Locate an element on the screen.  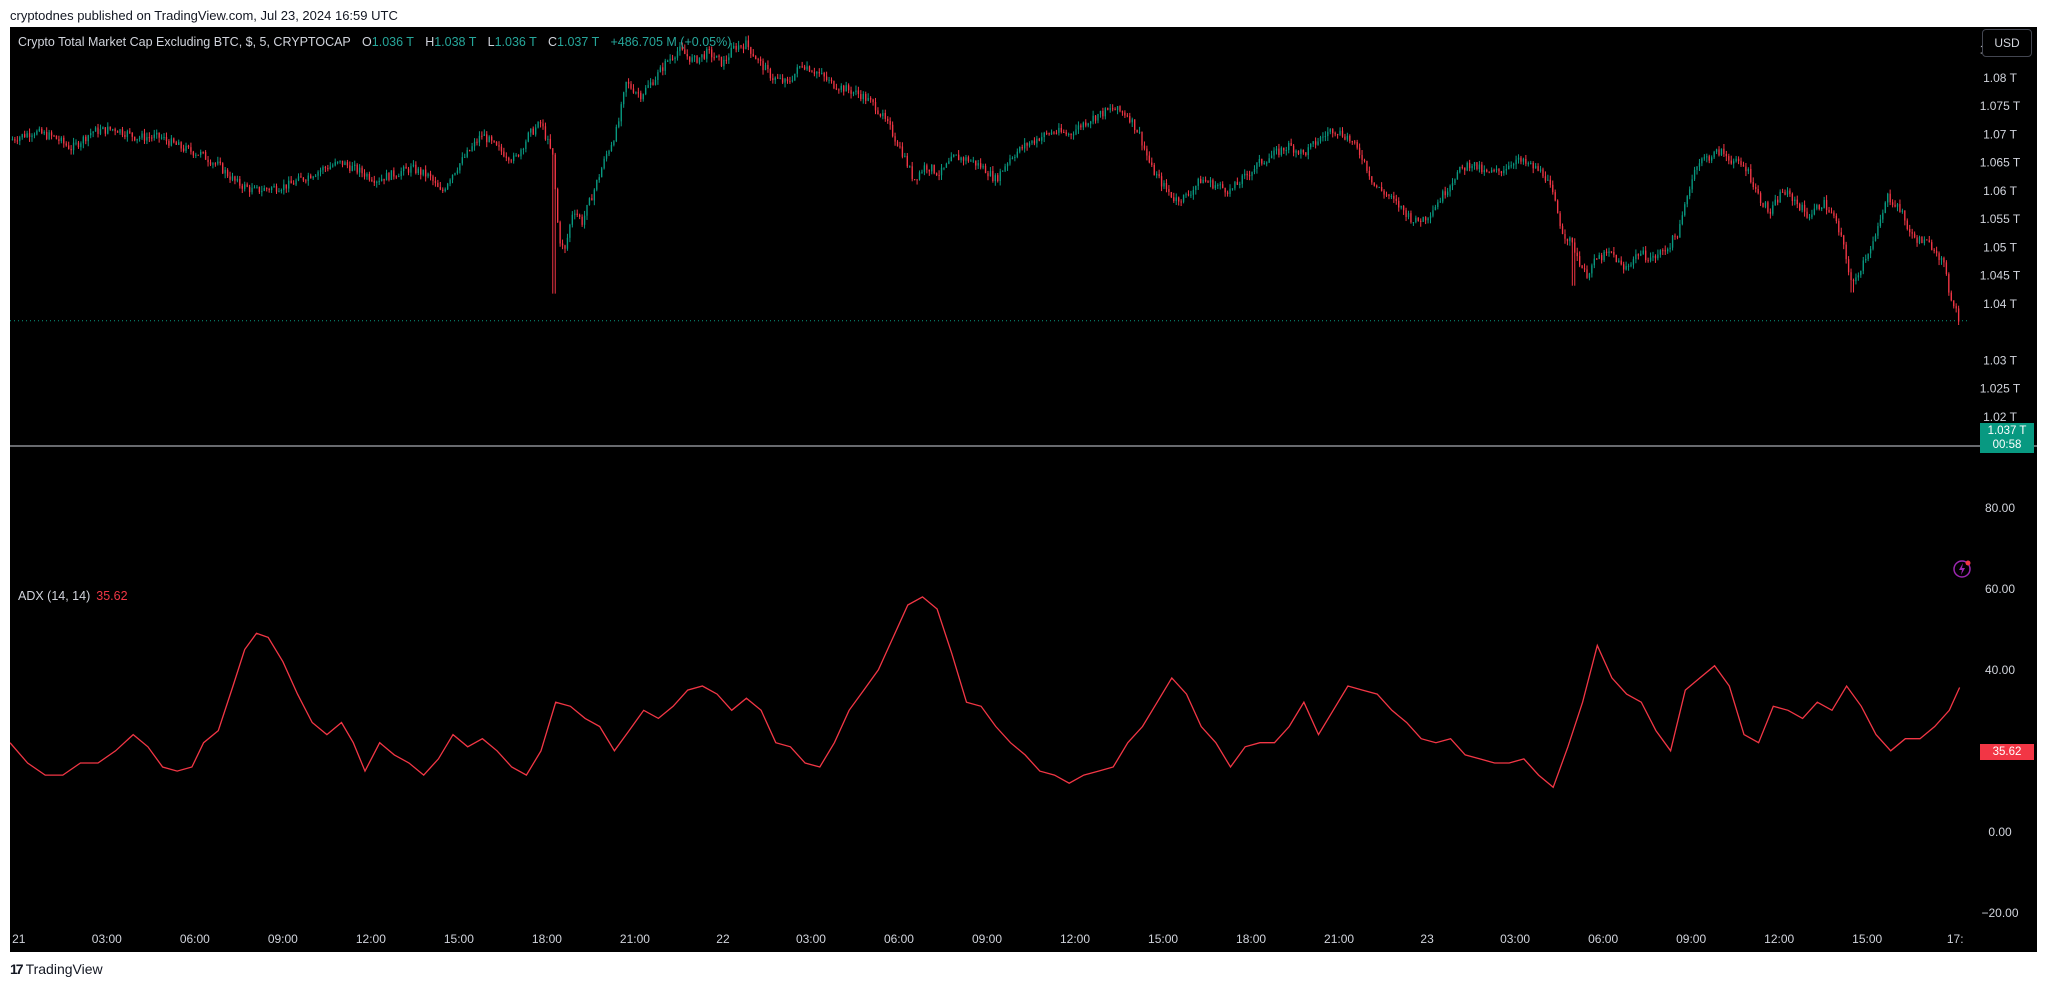
tradingview-logo: 17 TradingView is located at coordinates (56, 969).